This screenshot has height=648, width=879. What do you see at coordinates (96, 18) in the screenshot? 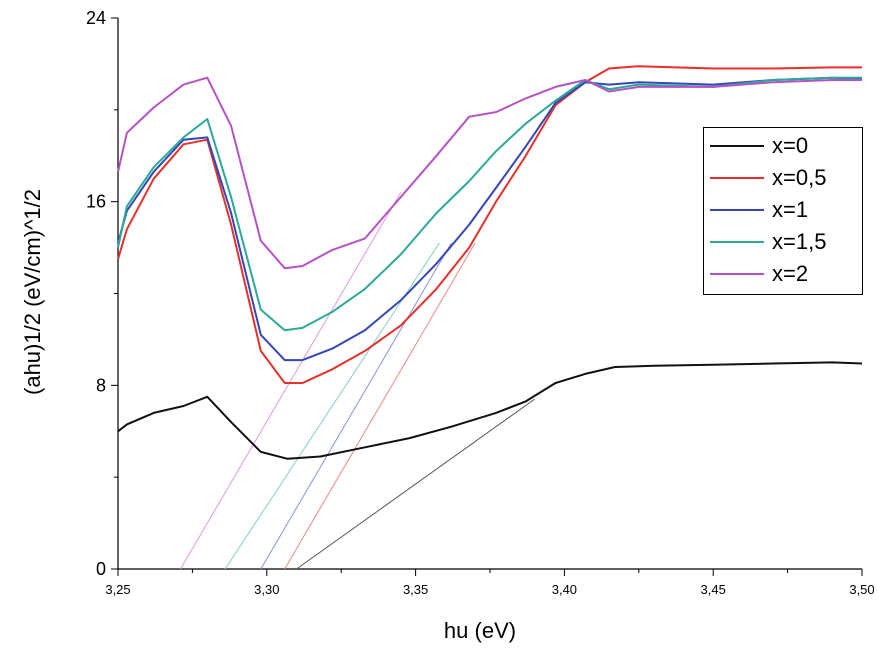
I see `y-tick-label: 24` at bounding box center [96, 18].